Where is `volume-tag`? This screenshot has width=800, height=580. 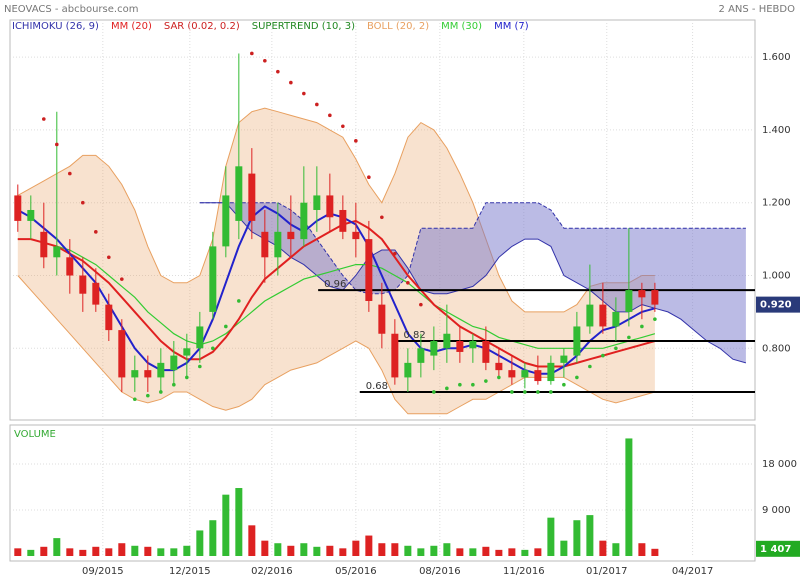 volume-tag is located at coordinates (778, 548).